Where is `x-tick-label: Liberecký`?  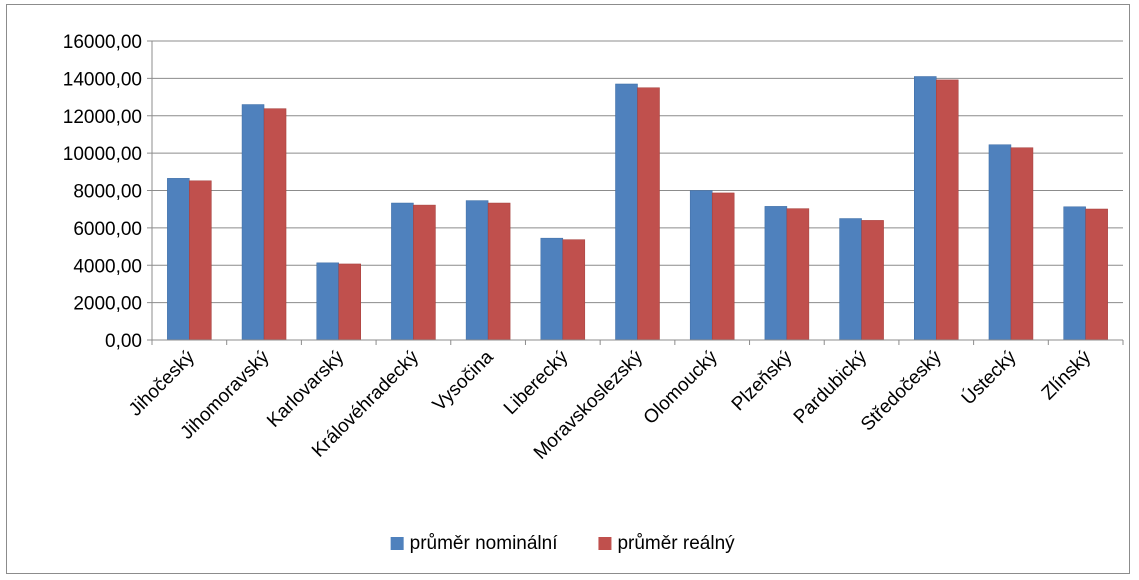 x-tick-label: Liberecký is located at coordinates (536, 382).